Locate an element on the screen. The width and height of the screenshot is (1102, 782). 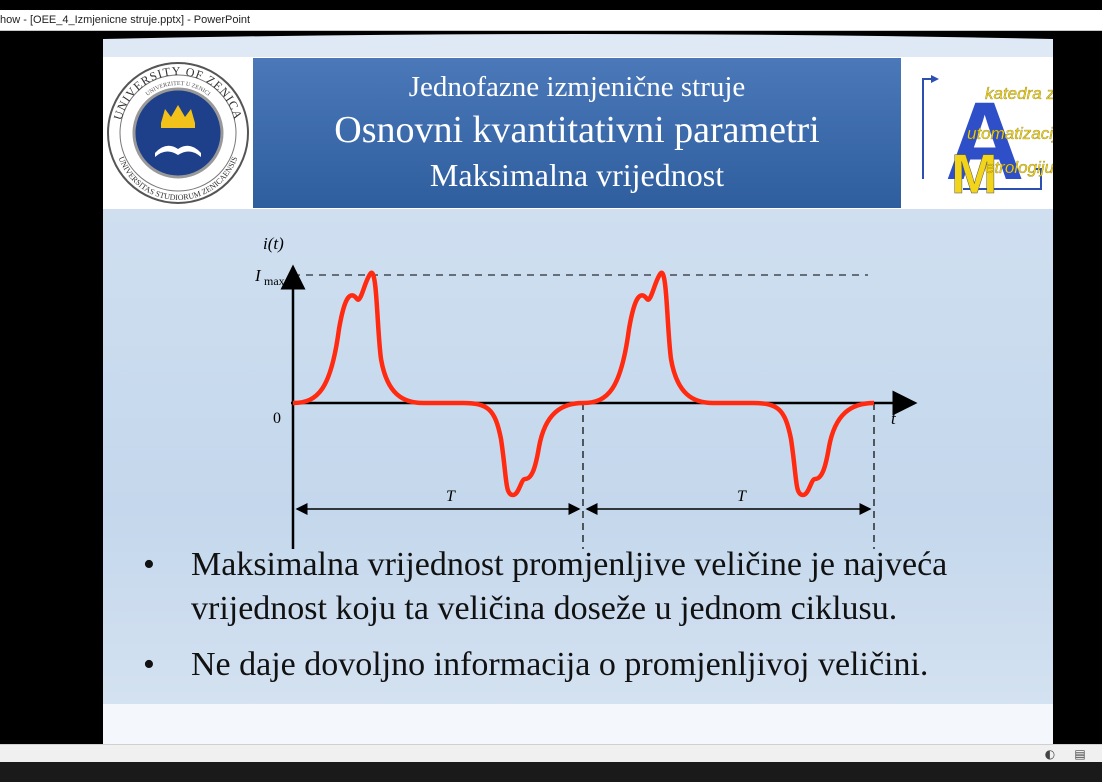
svg-text: etrologiju is located at coordinates (1019, 167).